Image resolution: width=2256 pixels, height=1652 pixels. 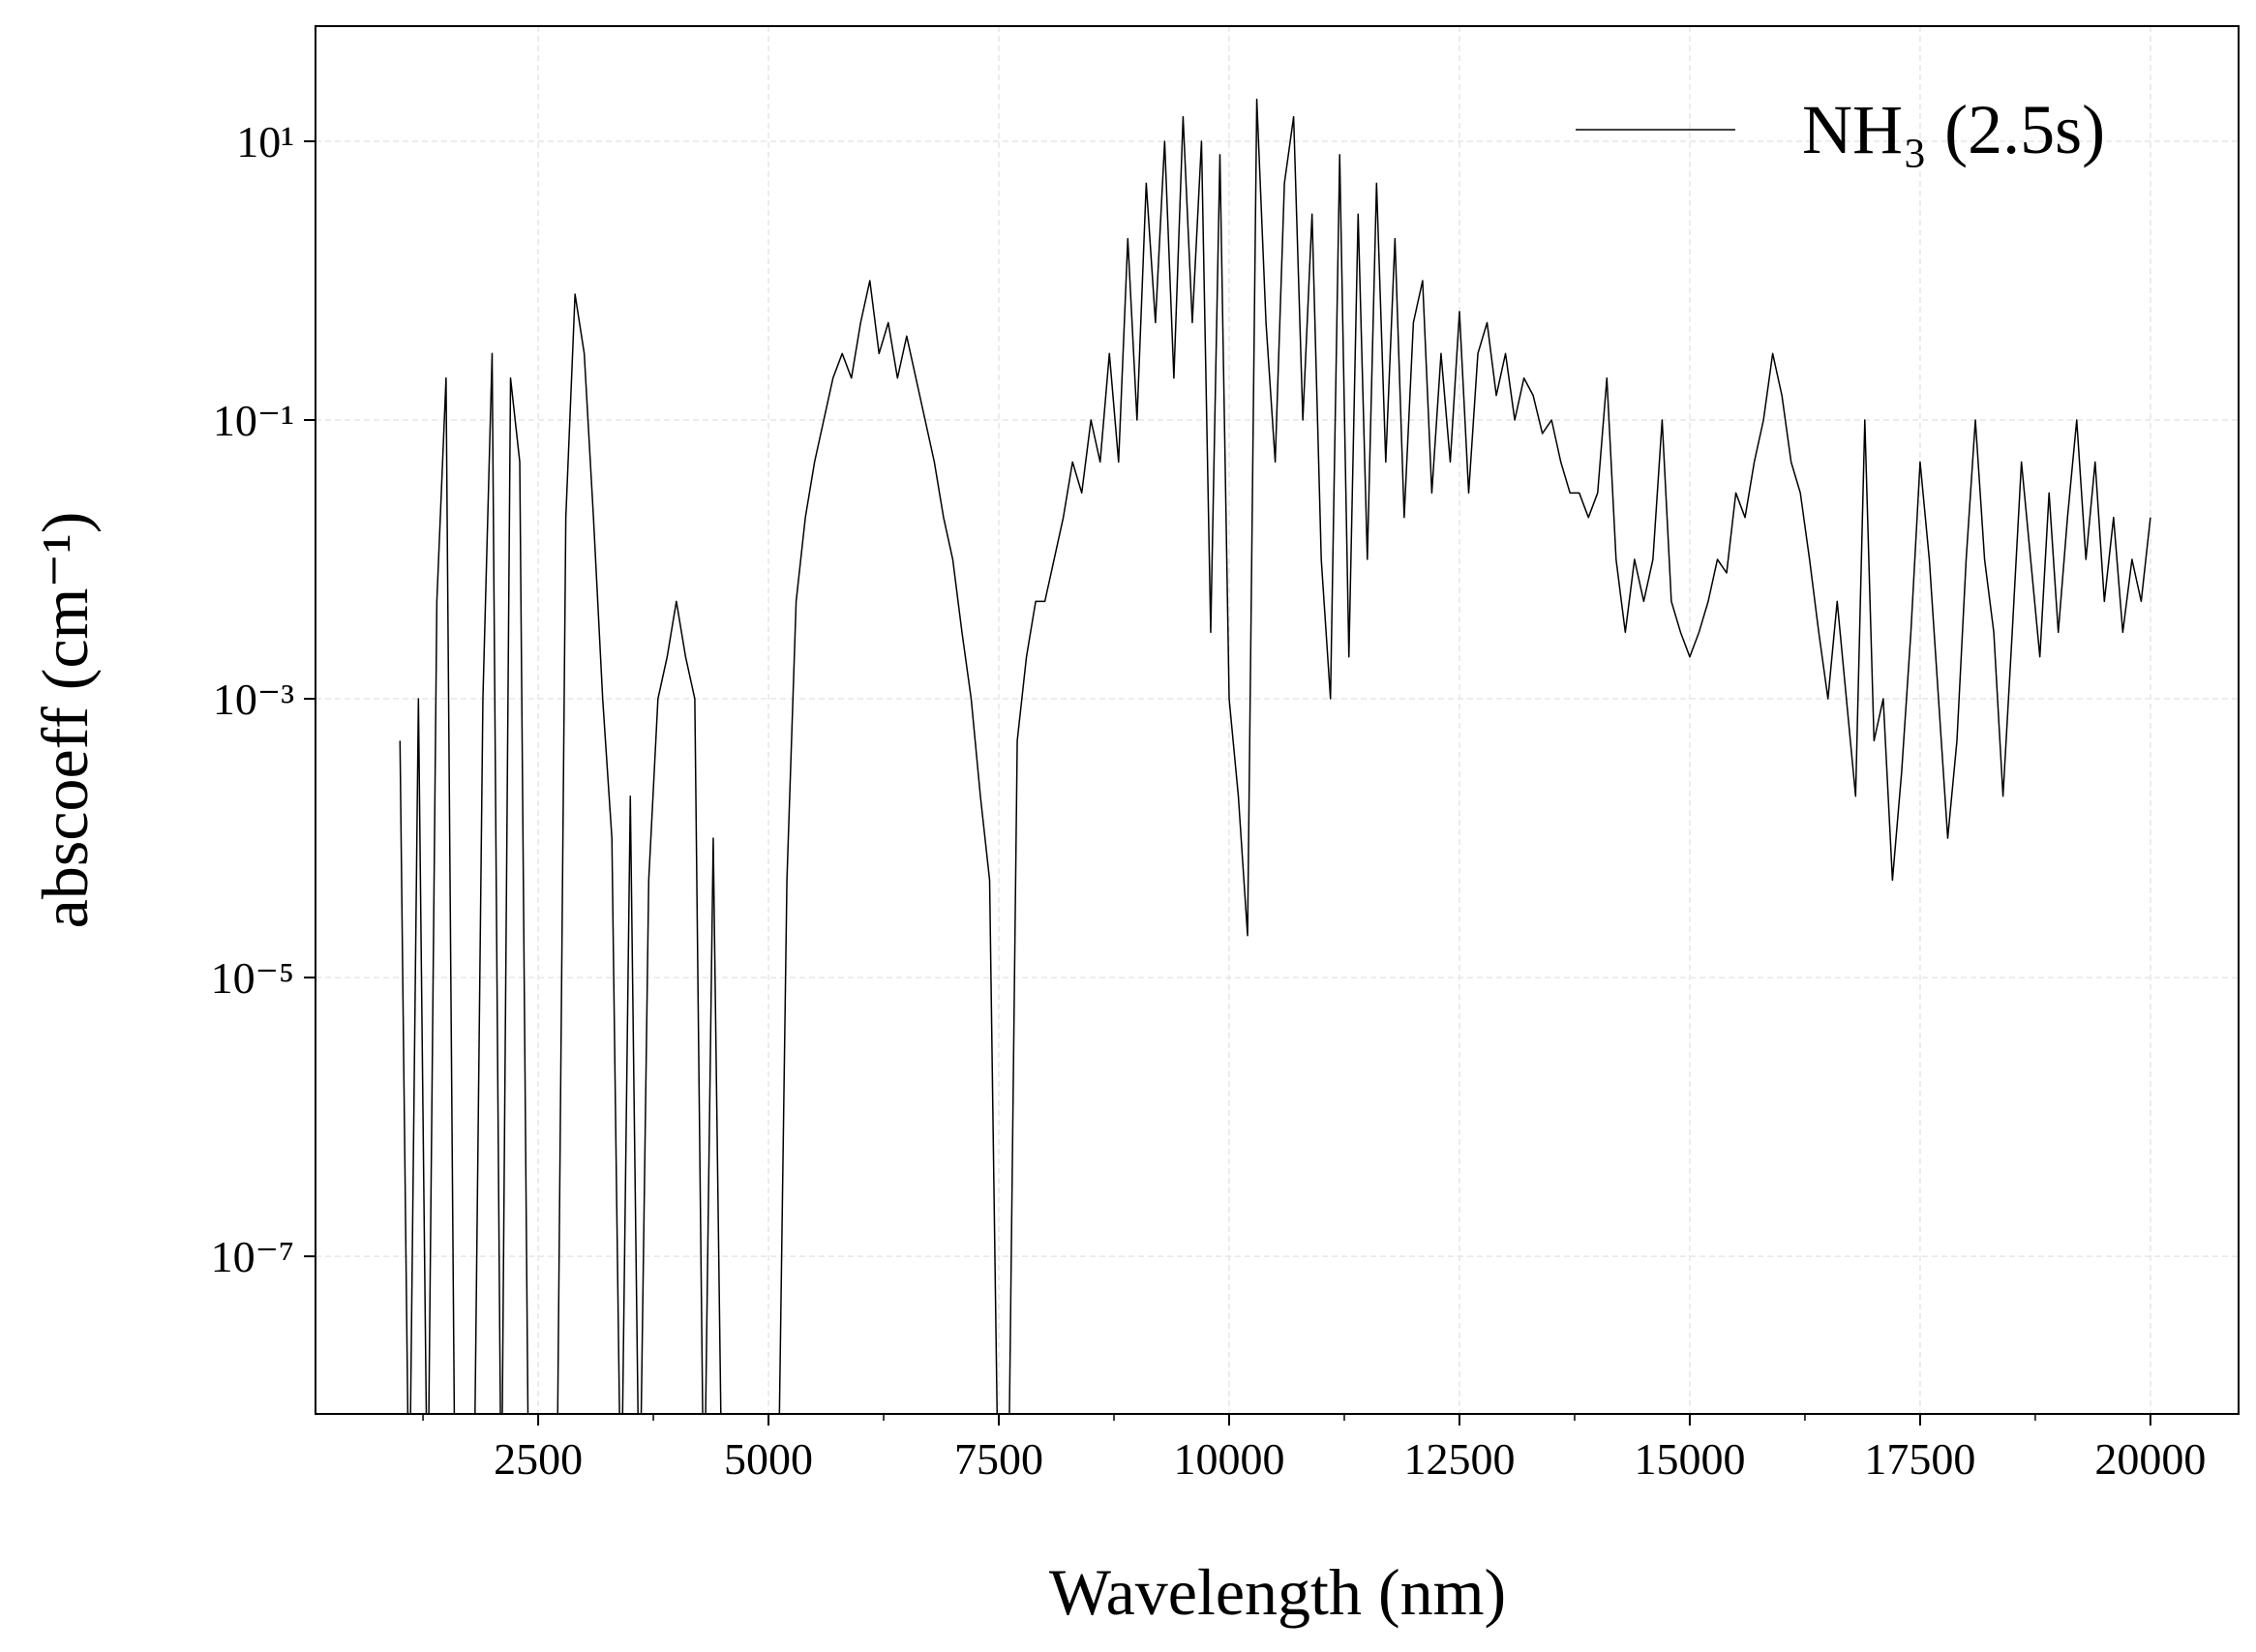 What do you see at coordinates (768, 1459) in the screenshot?
I see `x-tick-label: 5000` at bounding box center [768, 1459].